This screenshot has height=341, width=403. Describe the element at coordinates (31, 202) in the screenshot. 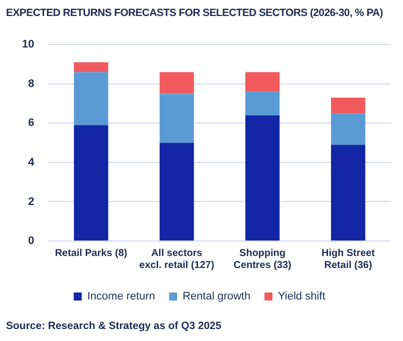

I see `y-tick-label: 2` at that location.